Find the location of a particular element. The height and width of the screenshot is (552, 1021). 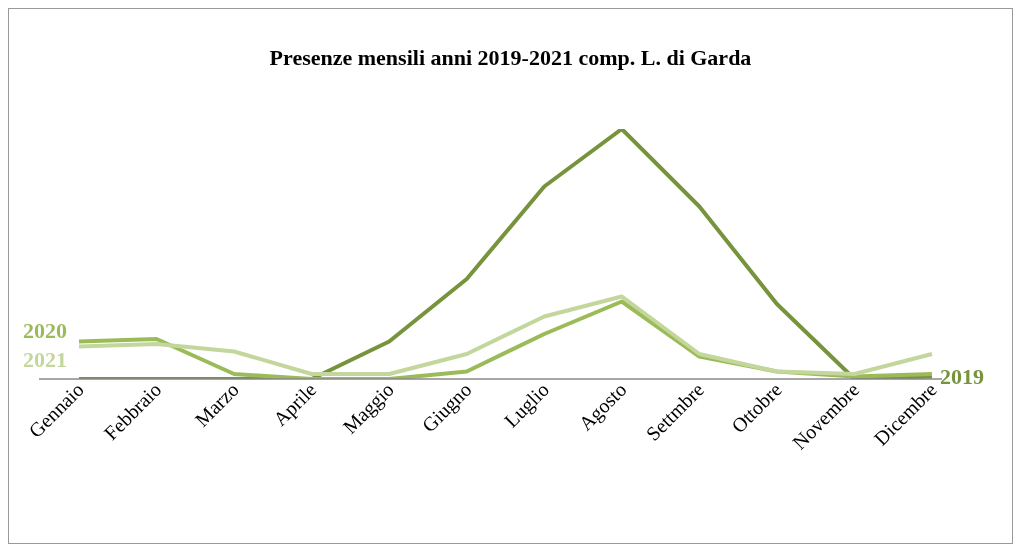

series-label: 2021 is located at coordinates (45, 359).